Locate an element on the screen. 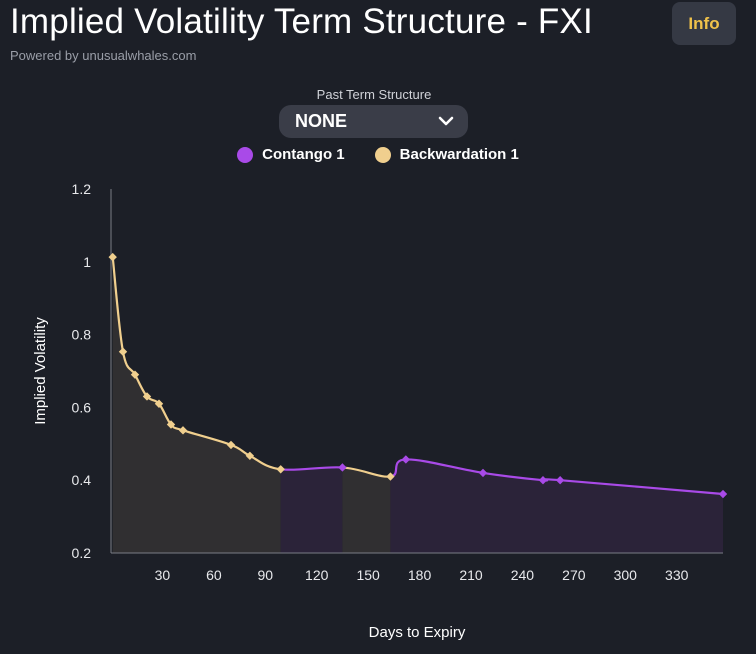 Image resolution: width=756 pixels, height=654 pixels. legend-item-contango: Contango 1 is located at coordinates (291, 154).